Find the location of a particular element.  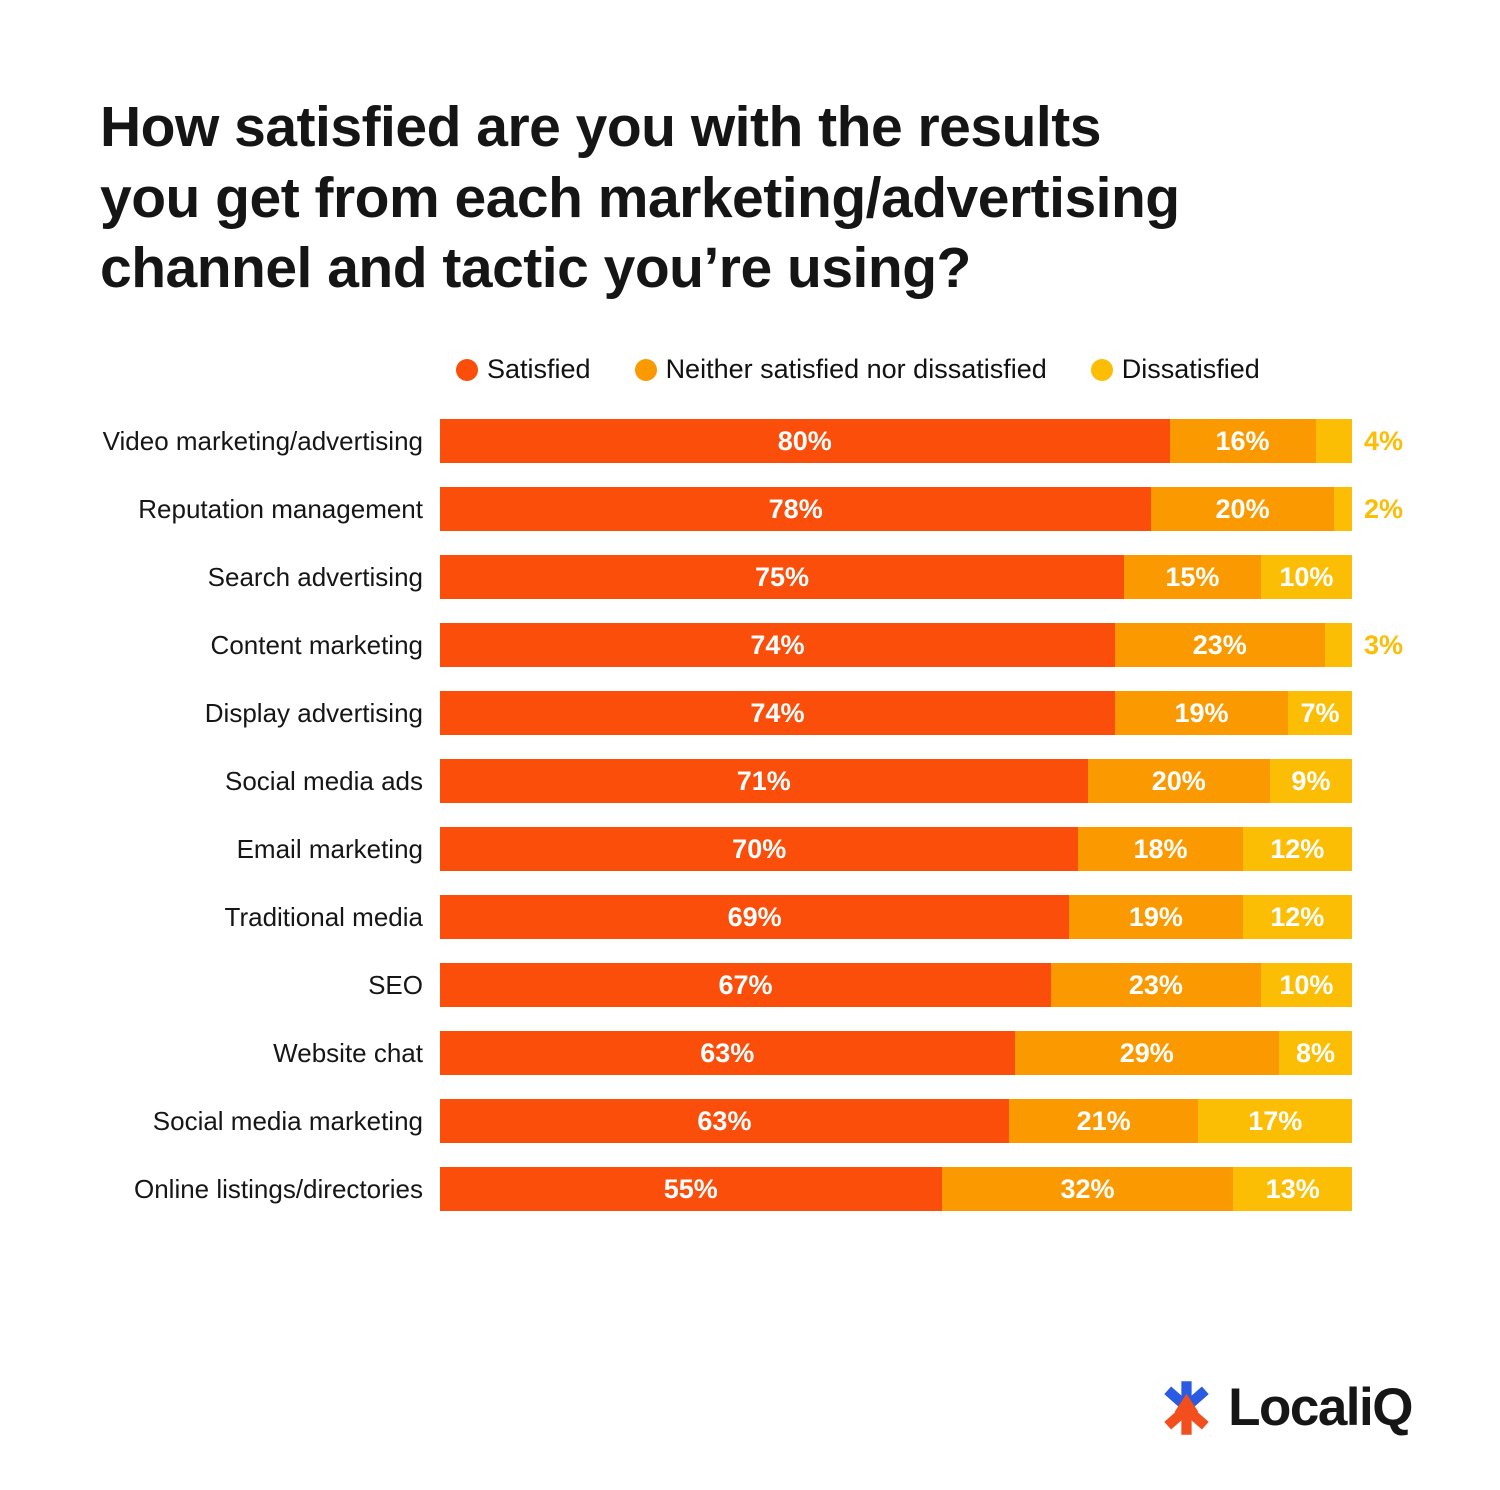

row-label: Reputation management is located at coordinates (280, 508).